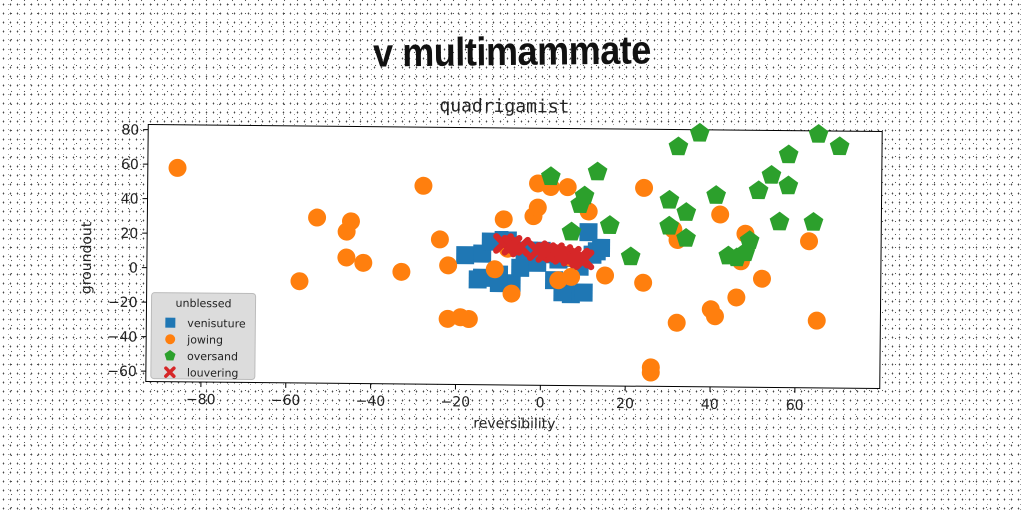 The width and height of the screenshot is (1024, 512). Describe the element at coordinates (130, 130) in the screenshot. I see `y-tick-label: 80` at that location.